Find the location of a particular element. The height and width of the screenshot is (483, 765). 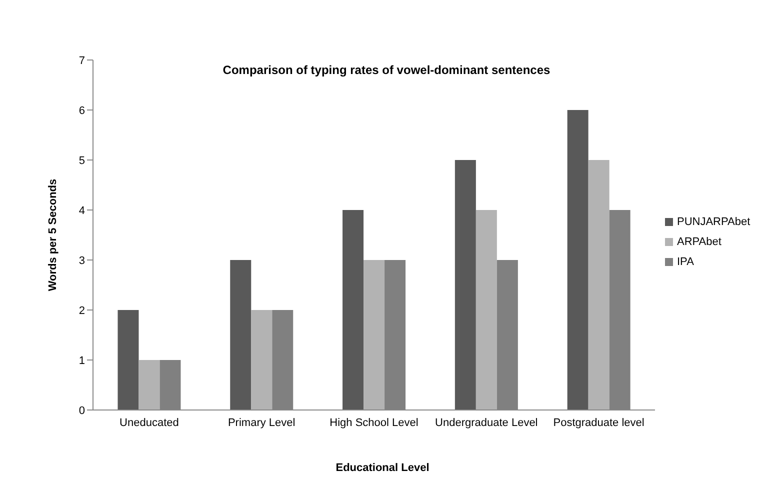

x-tick-label: High School Level is located at coordinates (374, 422).